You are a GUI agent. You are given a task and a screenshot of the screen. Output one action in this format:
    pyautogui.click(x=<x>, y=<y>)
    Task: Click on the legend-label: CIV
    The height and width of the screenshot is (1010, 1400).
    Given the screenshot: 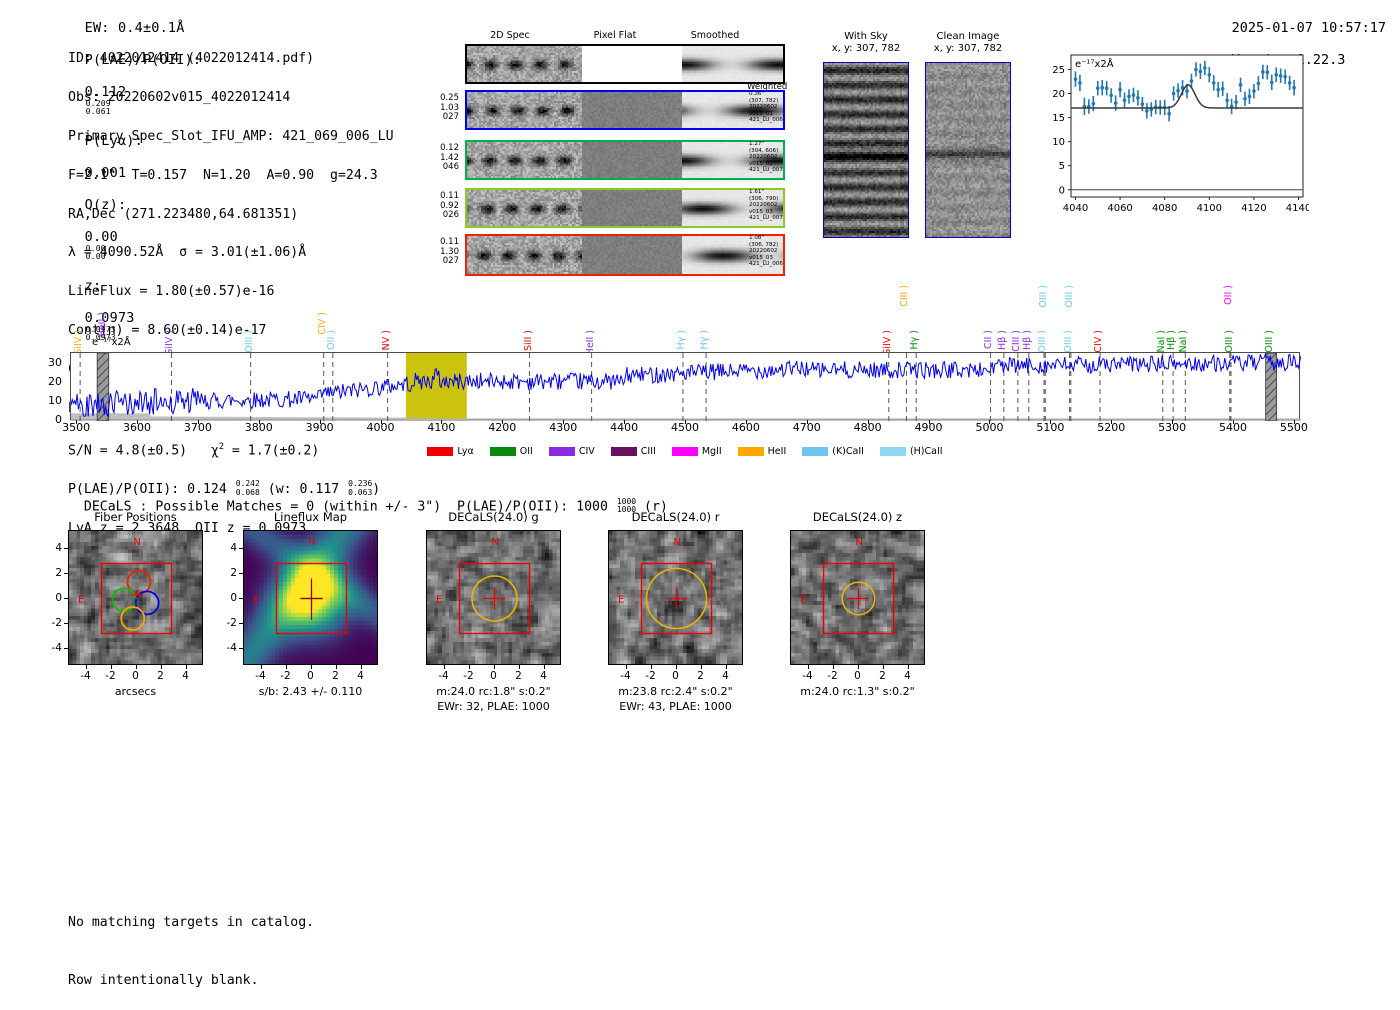 What is the action you would take?
    pyautogui.click(x=586, y=451)
    